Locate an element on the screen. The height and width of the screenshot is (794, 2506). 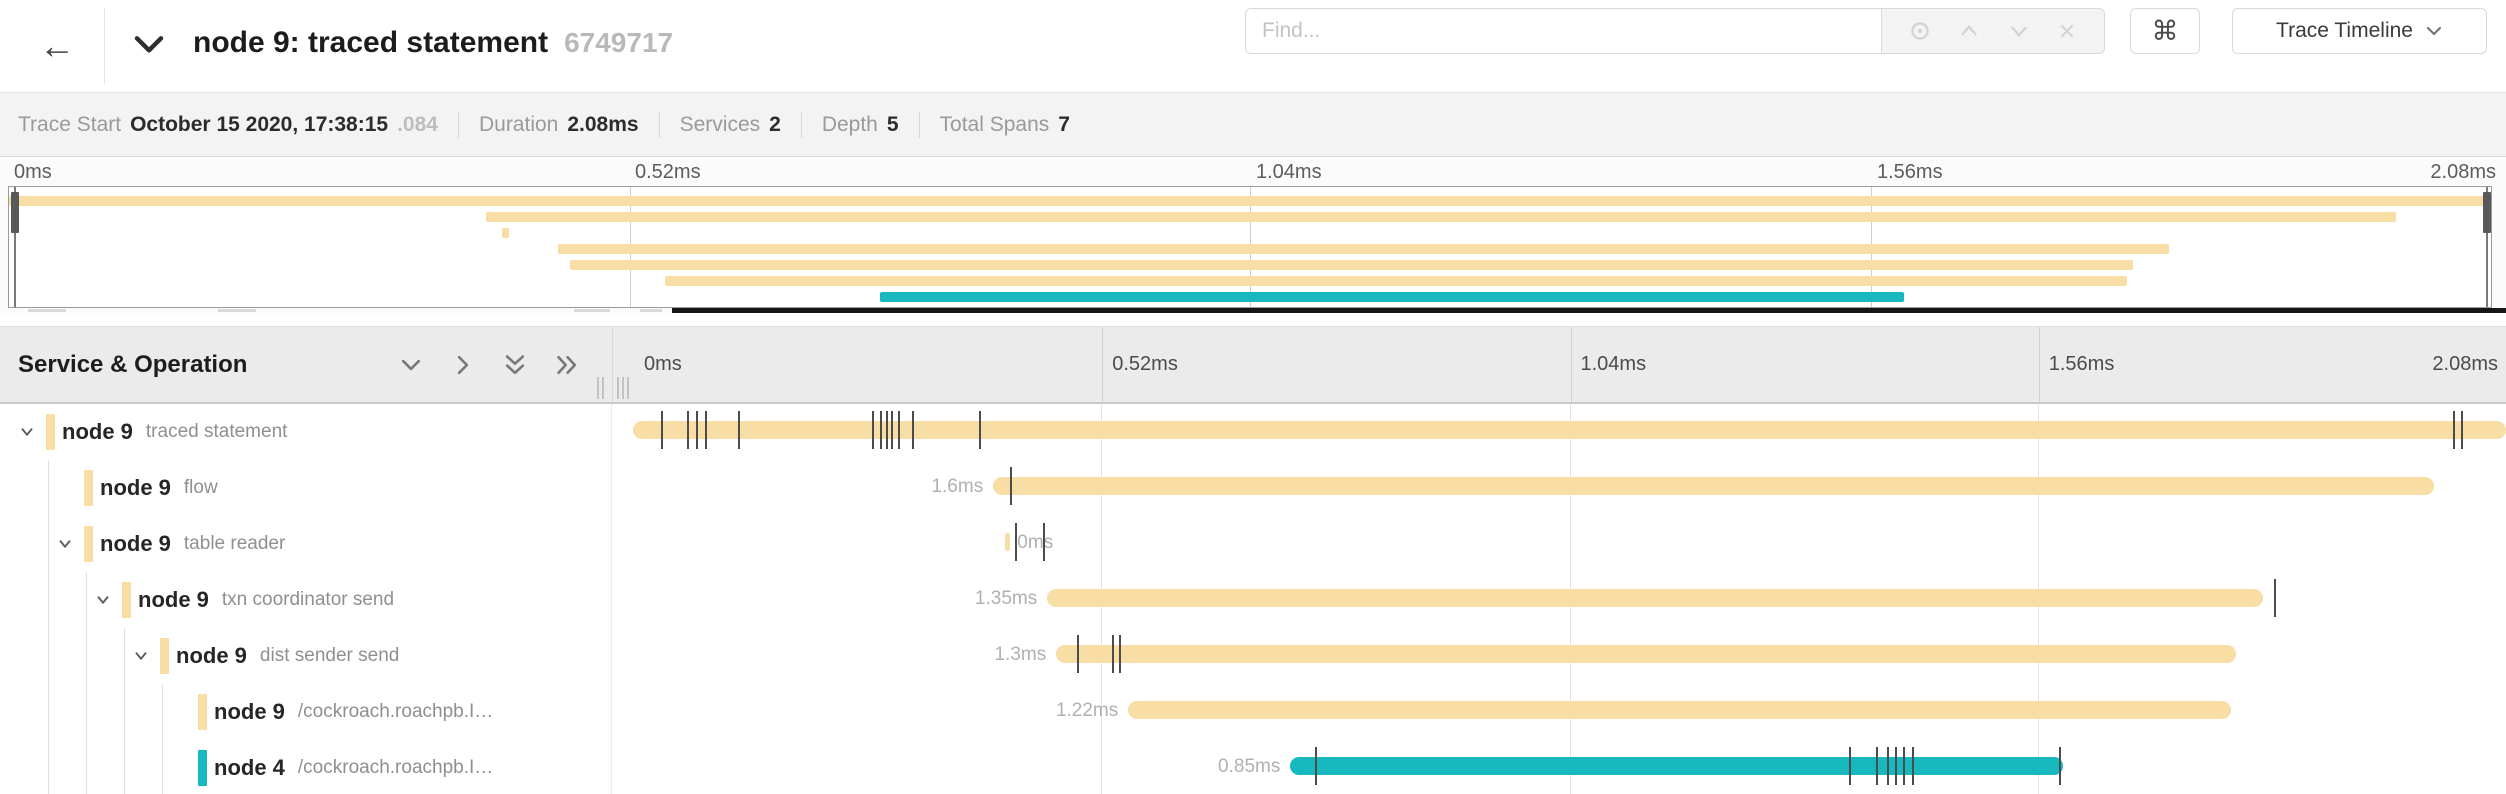
span-name-cell: node 9 dist sender send is located at coordinates (305, 656).